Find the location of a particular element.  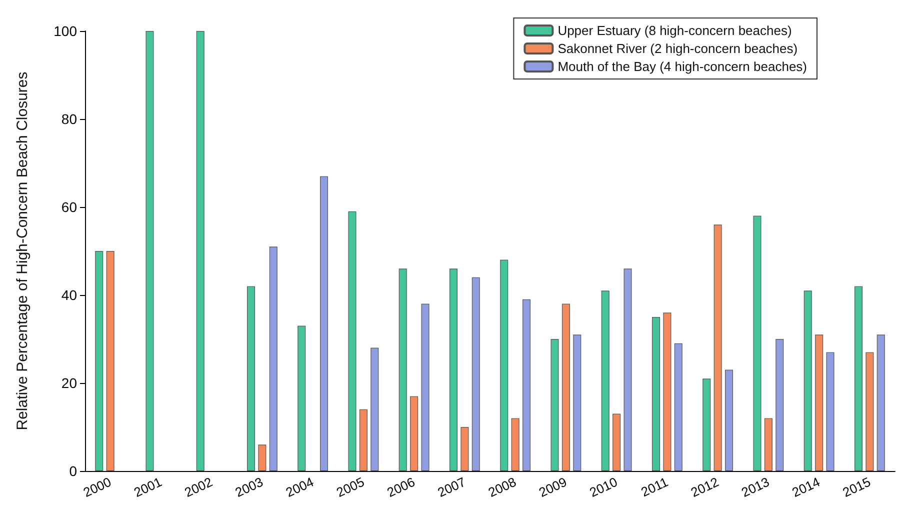

x-tick-label: 2003 is located at coordinates (249, 487).